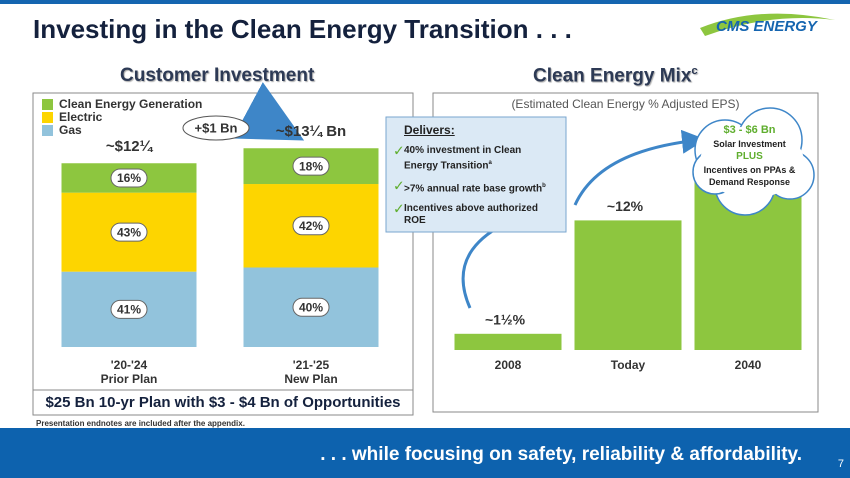 Image resolution: width=850 pixels, height=478 pixels. What do you see at coordinates (544, 186) in the screenshot?
I see `superscript: b` at bounding box center [544, 186].